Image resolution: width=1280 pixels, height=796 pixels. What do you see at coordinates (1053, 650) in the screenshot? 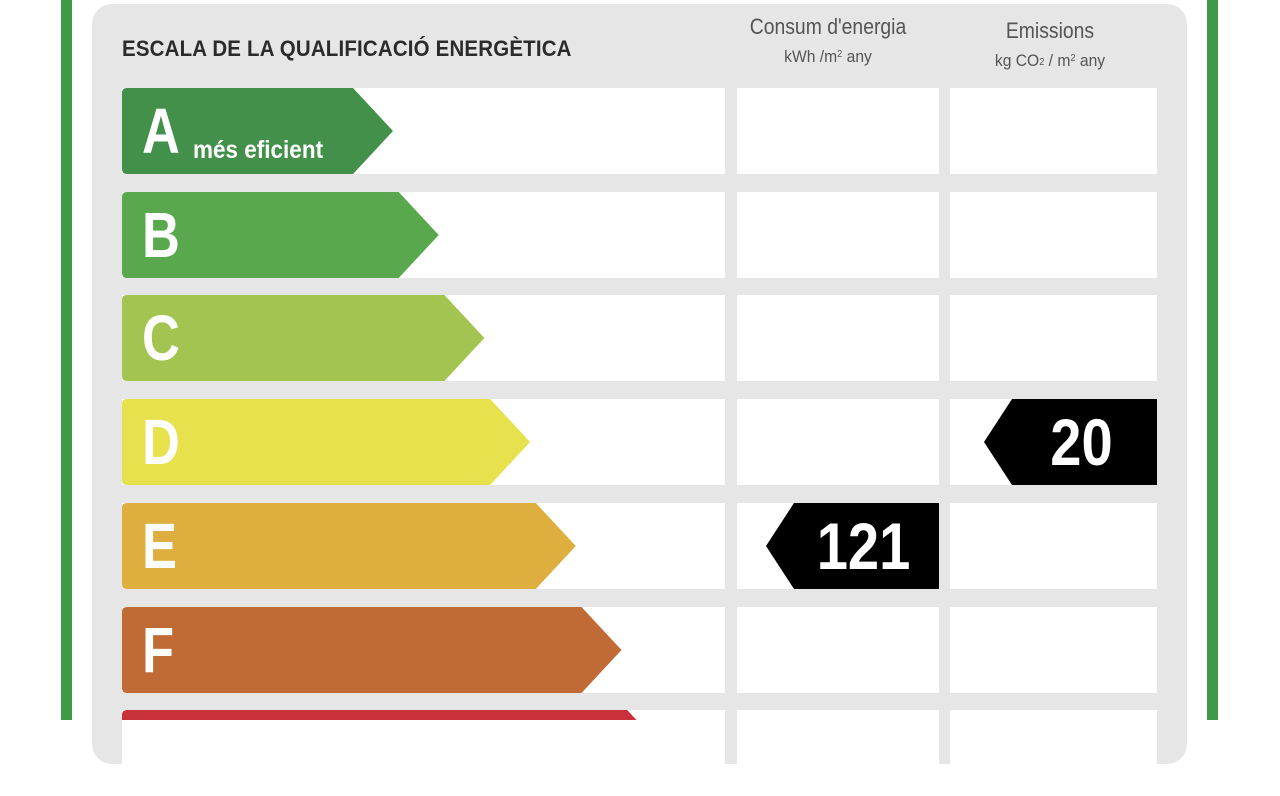
I see `emissions-cell-f` at bounding box center [1053, 650].